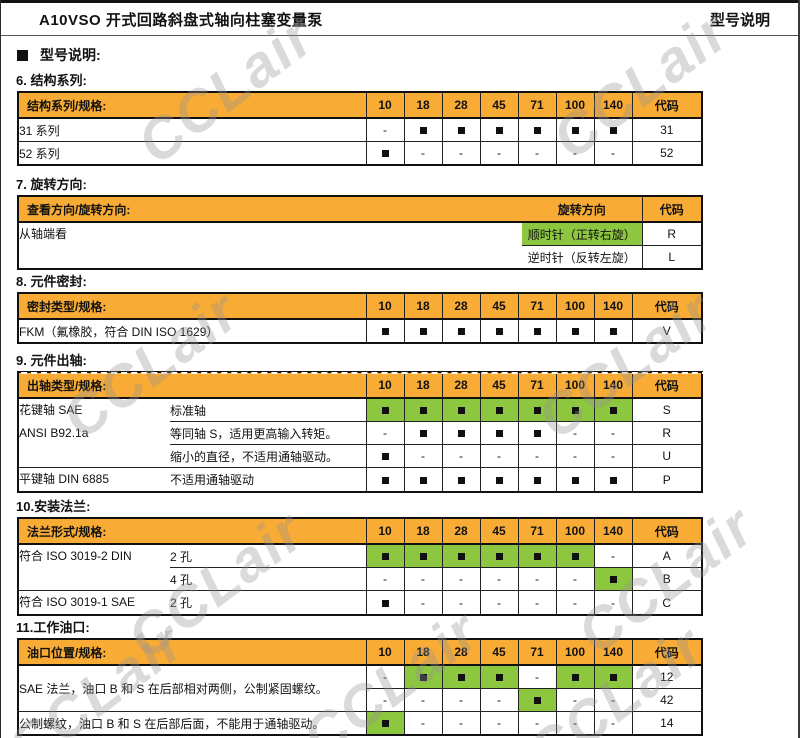 The image size is (800, 738). What do you see at coordinates (360, 433) in the screenshot?
I see `table-row: 等同轴 S，适用更高输入转矩。 - - - R` at bounding box center [360, 433].